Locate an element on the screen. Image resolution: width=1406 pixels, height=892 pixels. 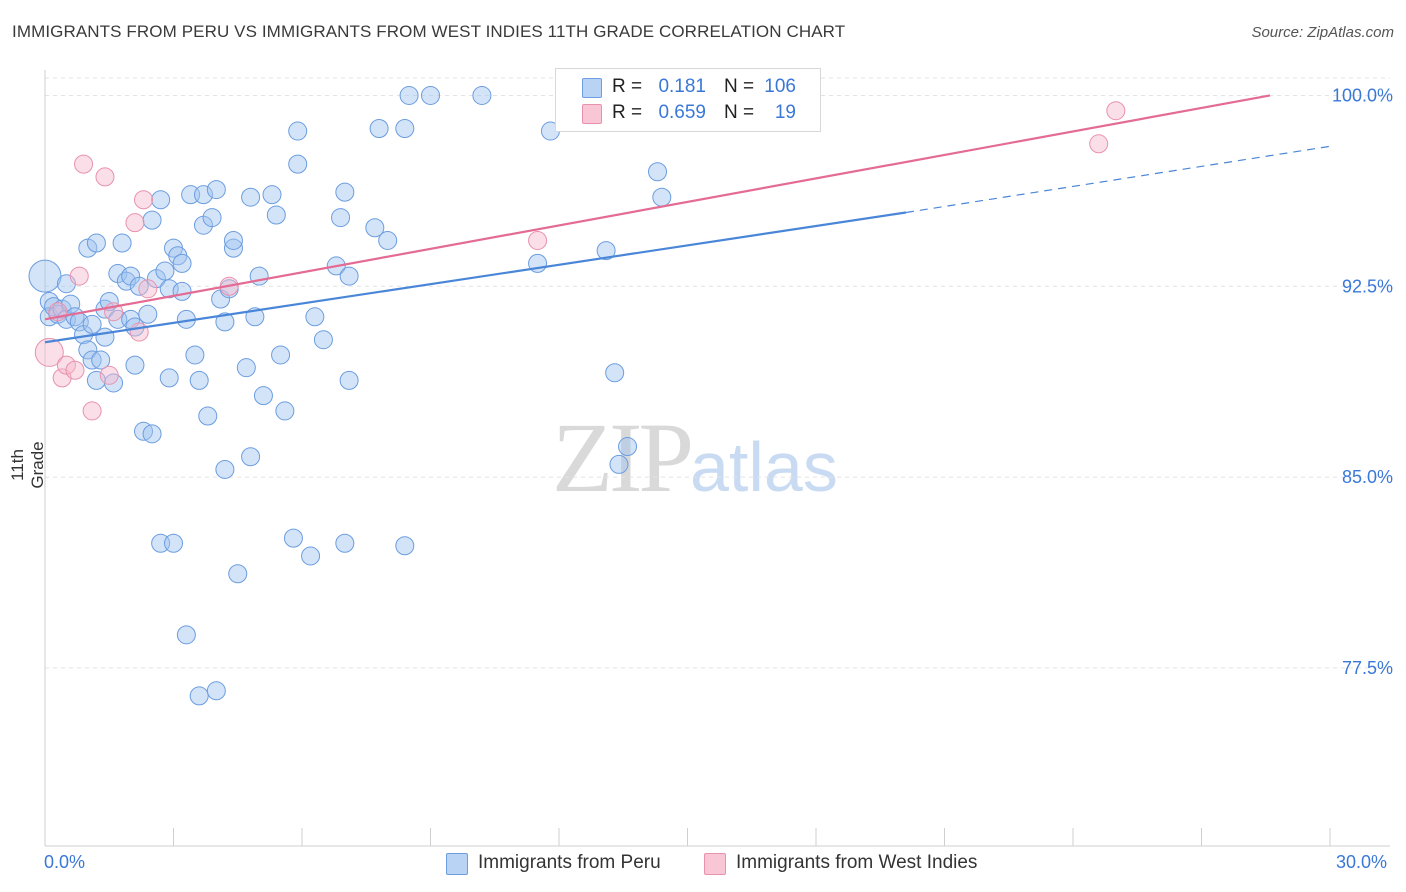
legend-r-value: 0.181 is located at coordinates (682, 86).